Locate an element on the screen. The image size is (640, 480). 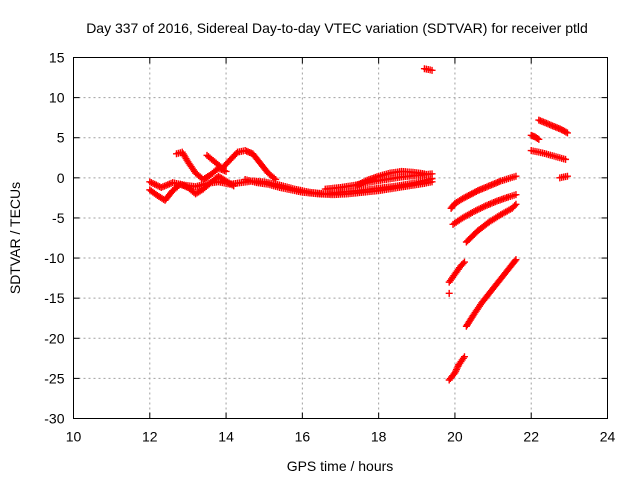
y-tick-label: -10 is located at coordinates (54, 258).